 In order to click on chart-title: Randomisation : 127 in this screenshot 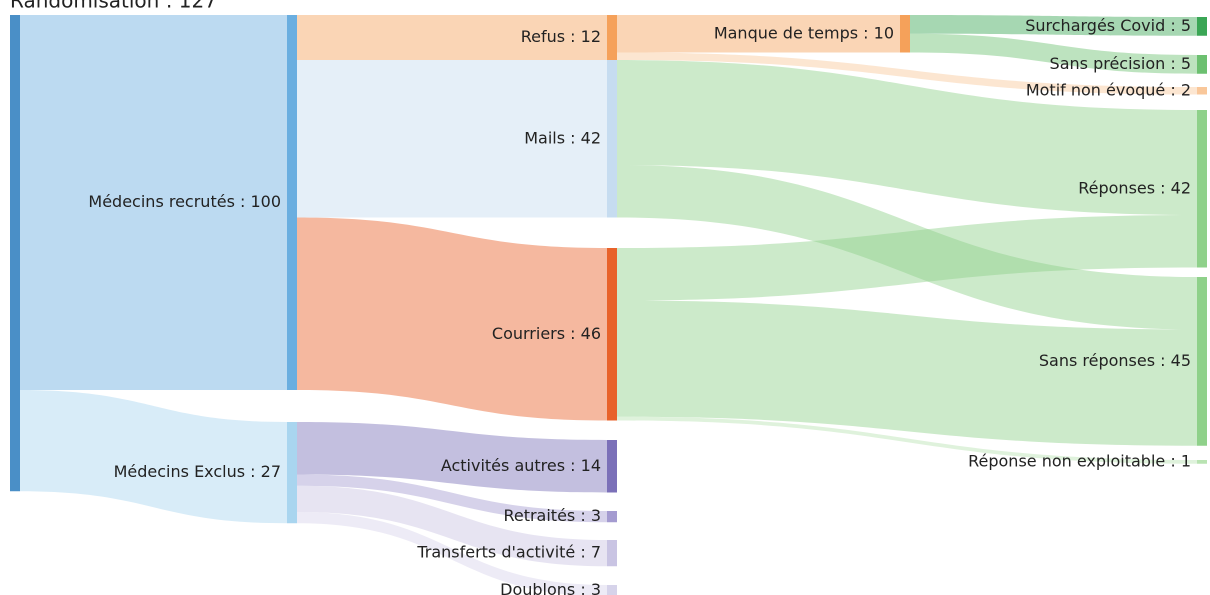, I will do `click(113, 6)`.